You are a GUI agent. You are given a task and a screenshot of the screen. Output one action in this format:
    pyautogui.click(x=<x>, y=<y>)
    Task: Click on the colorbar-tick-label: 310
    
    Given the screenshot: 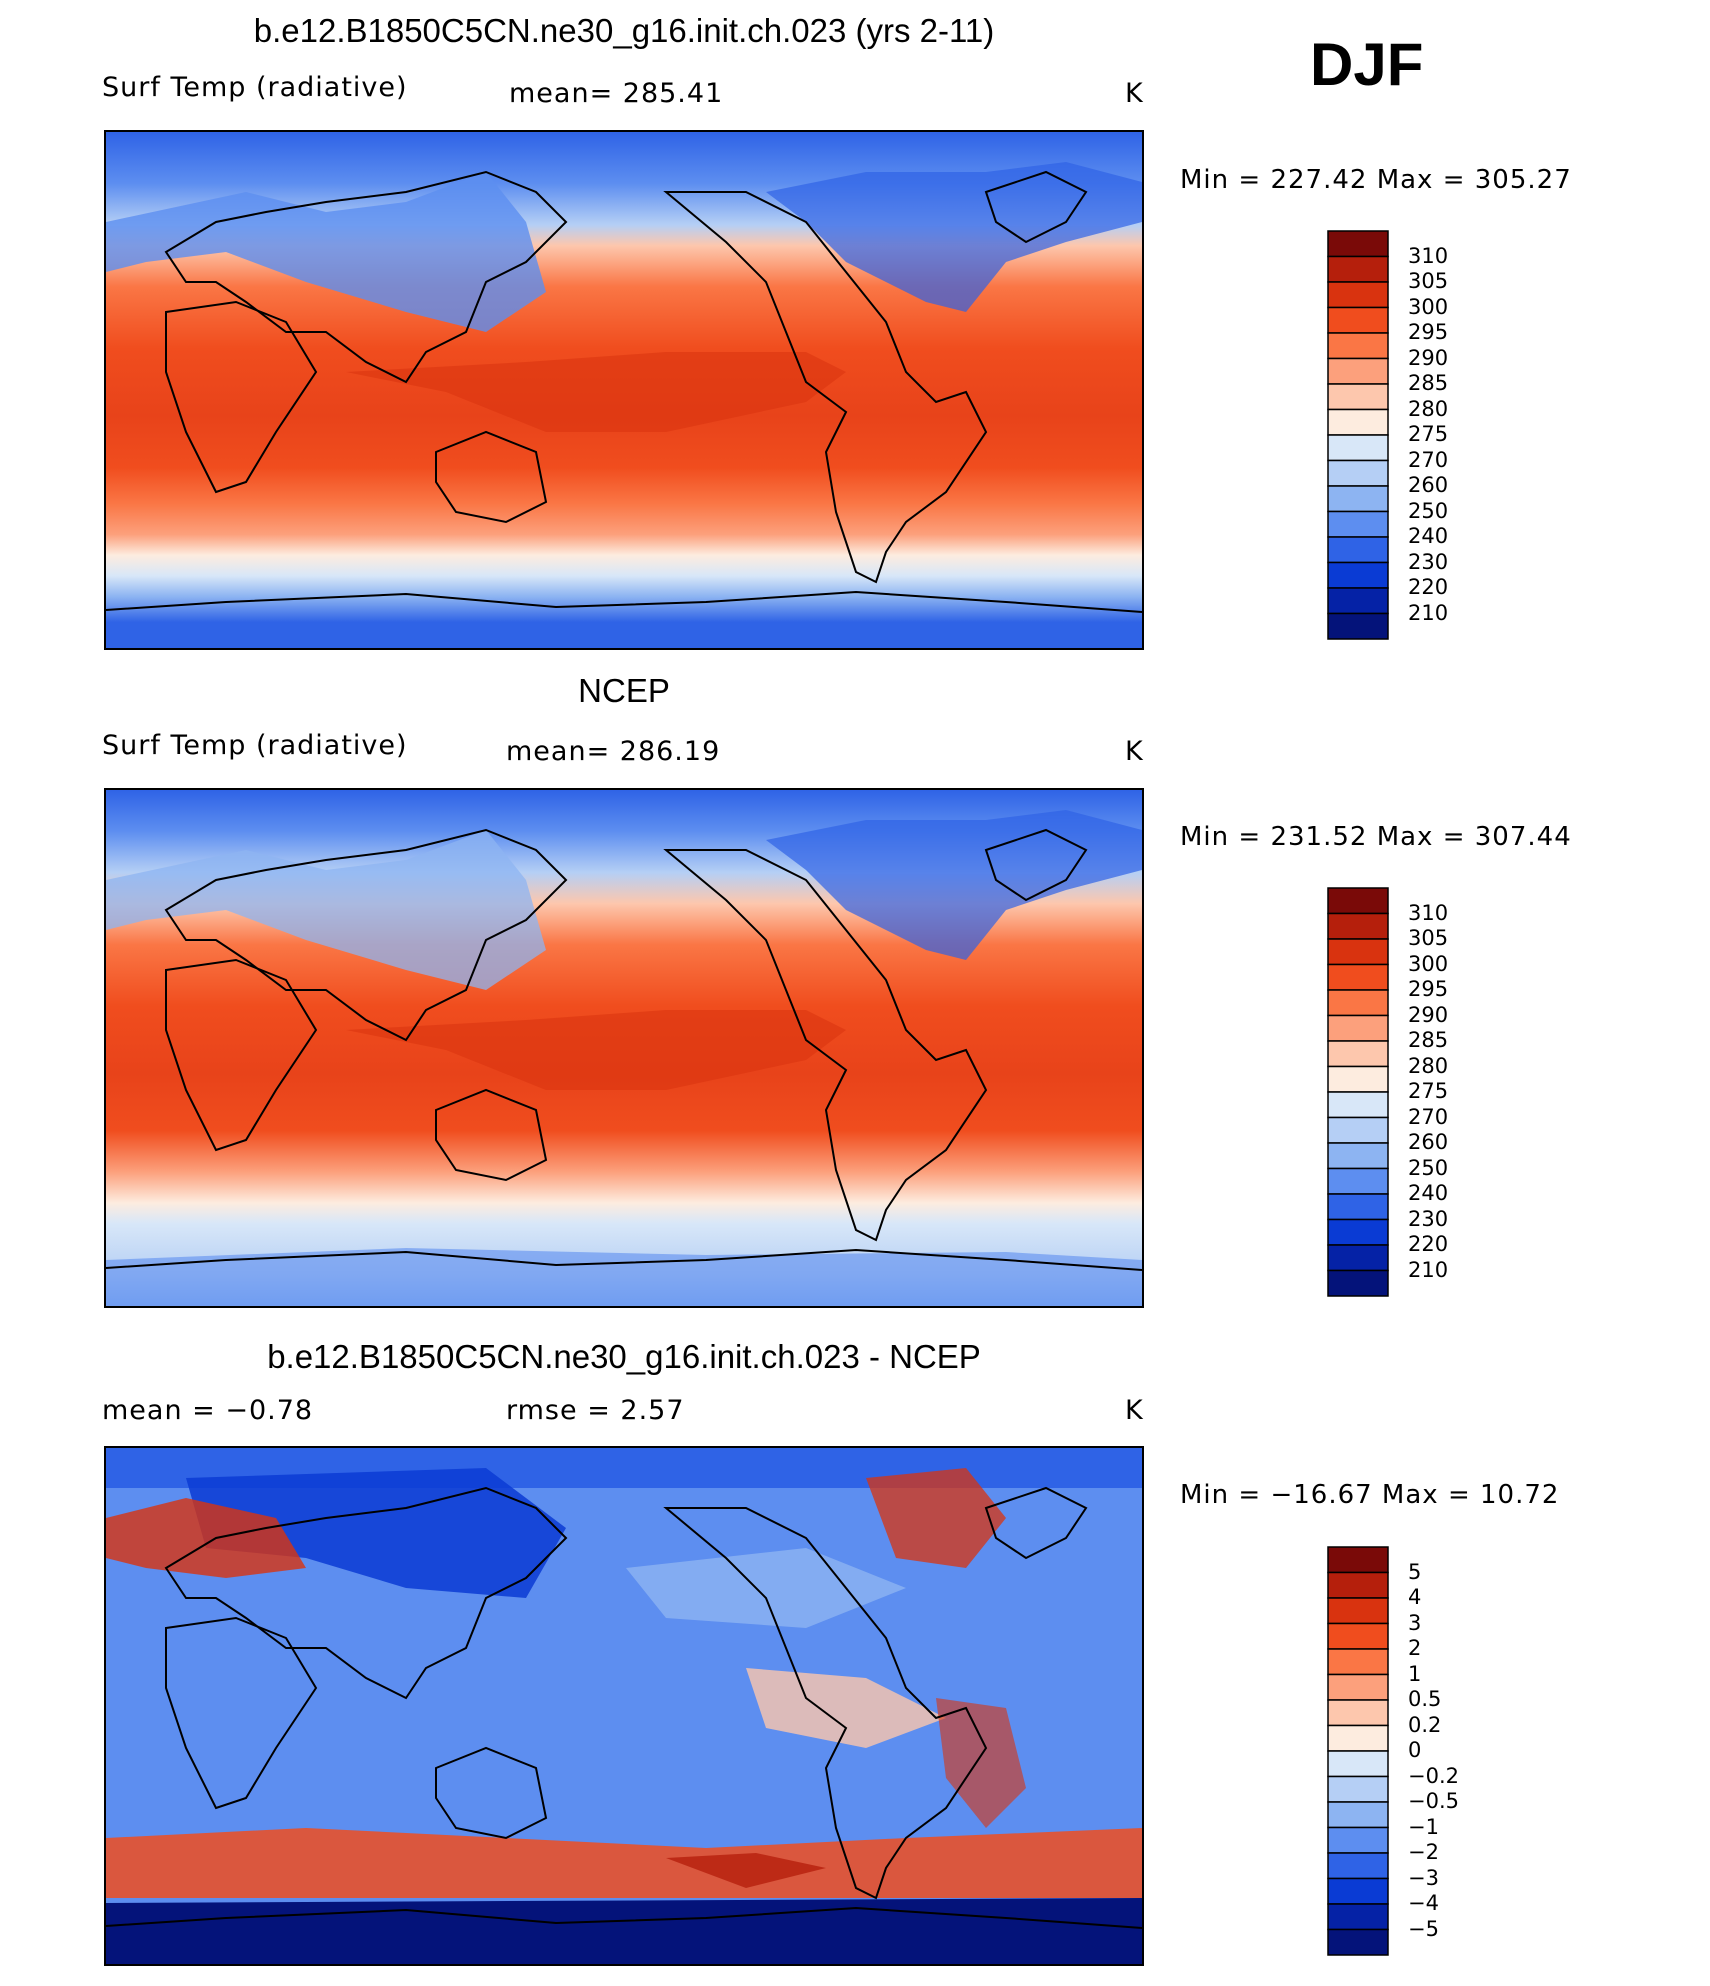 What is the action you would take?
    pyautogui.click(x=1428, y=912)
    